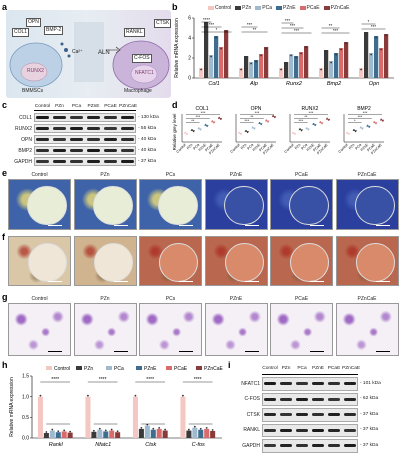 This screenshot has width=400, height=460. I want to click on image-row-e: Control PZn PCs PZnE PCaE PZnCaE, so click(204, 202).